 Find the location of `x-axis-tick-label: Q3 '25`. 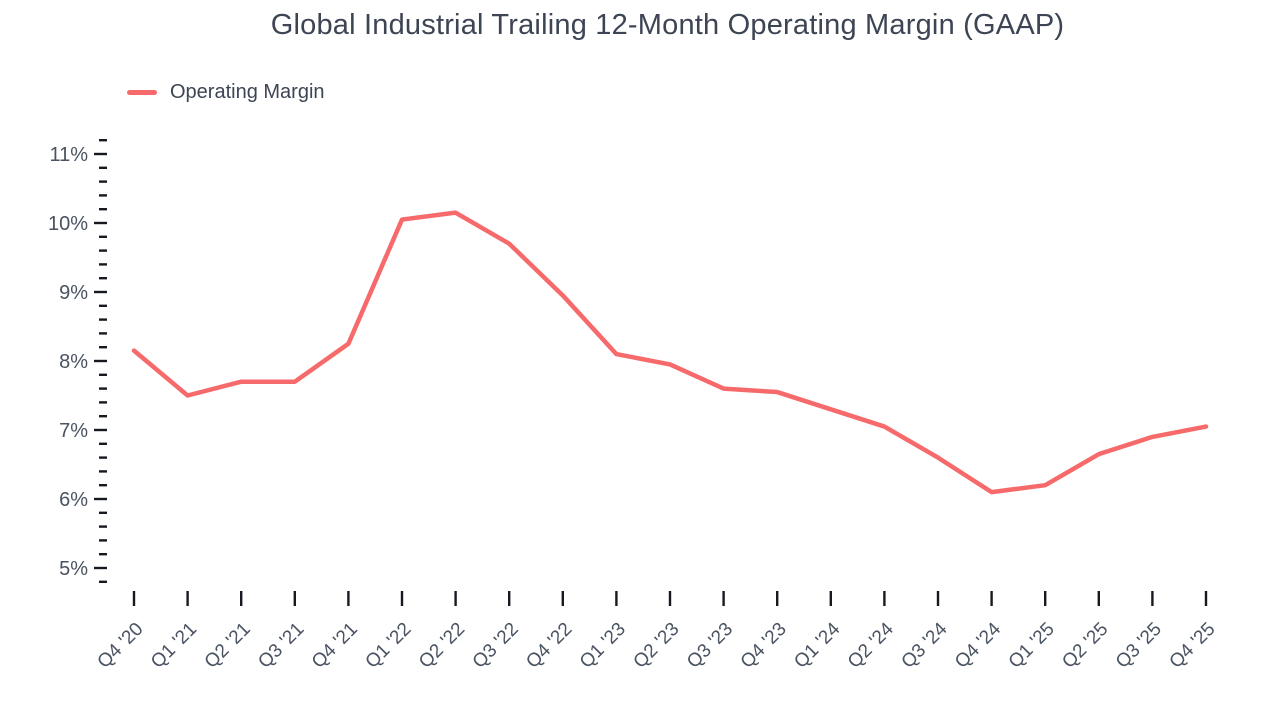

x-axis-tick-label: Q3 '25 is located at coordinates (1139, 646).